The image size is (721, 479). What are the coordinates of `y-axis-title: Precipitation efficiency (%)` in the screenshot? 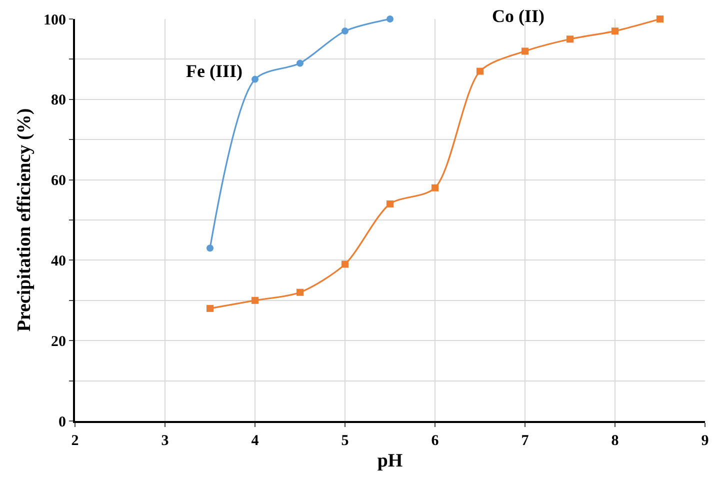 It's located at (24, 220).